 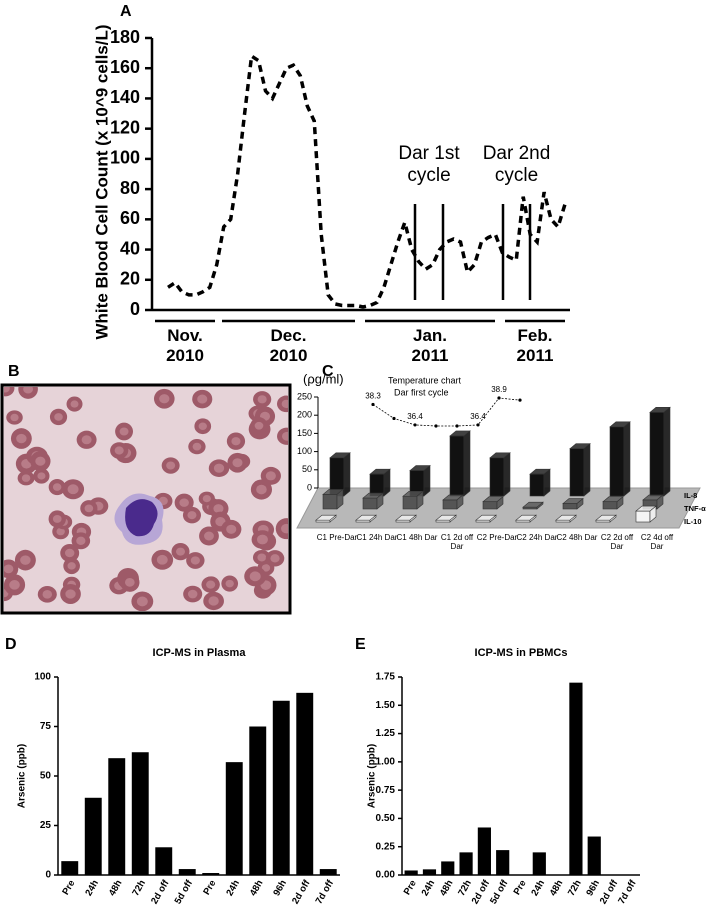 What do you see at coordinates (141, 518) in the screenshot?
I see `white-cell-nucleus` at bounding box center [141, 518].